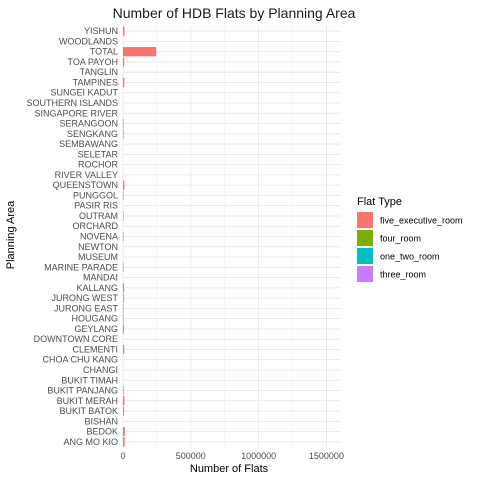 This screenshot has width=480, height=480. Describe the element at coordinates (98, 247) in the screenshot. I see `y-tick-label: NEWTON` at that location.